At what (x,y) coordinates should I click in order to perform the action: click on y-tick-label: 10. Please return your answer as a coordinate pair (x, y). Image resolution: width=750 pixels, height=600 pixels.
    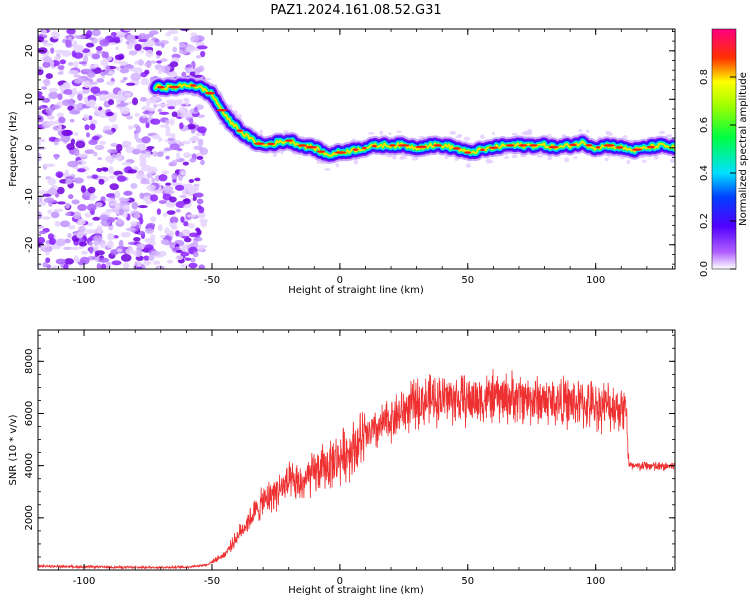
    Looking at the image, I should click on (29, 99).